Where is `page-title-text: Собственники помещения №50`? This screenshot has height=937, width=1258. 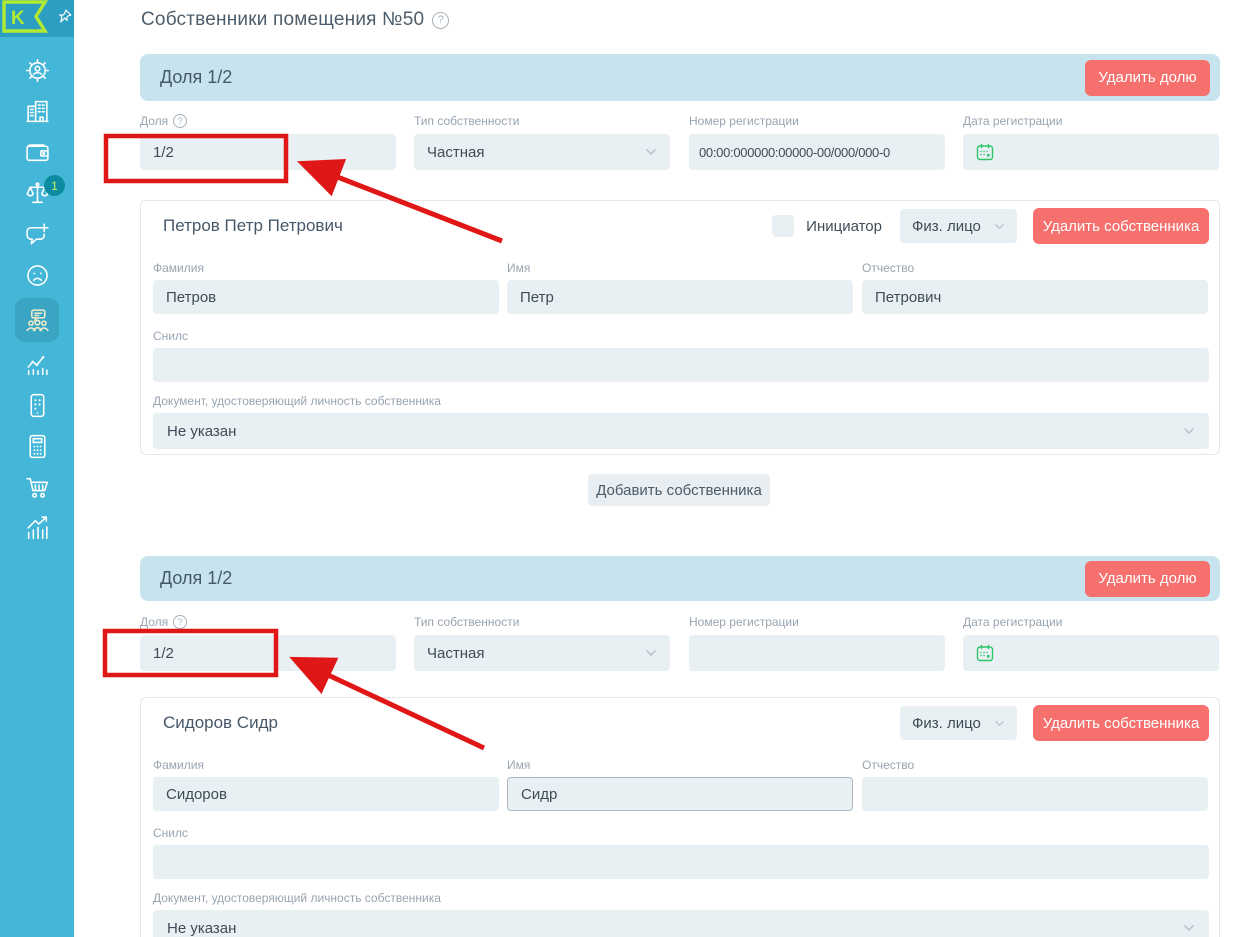
page-title-text: Собственники помещения №50 is located at coordinates (283, 19).